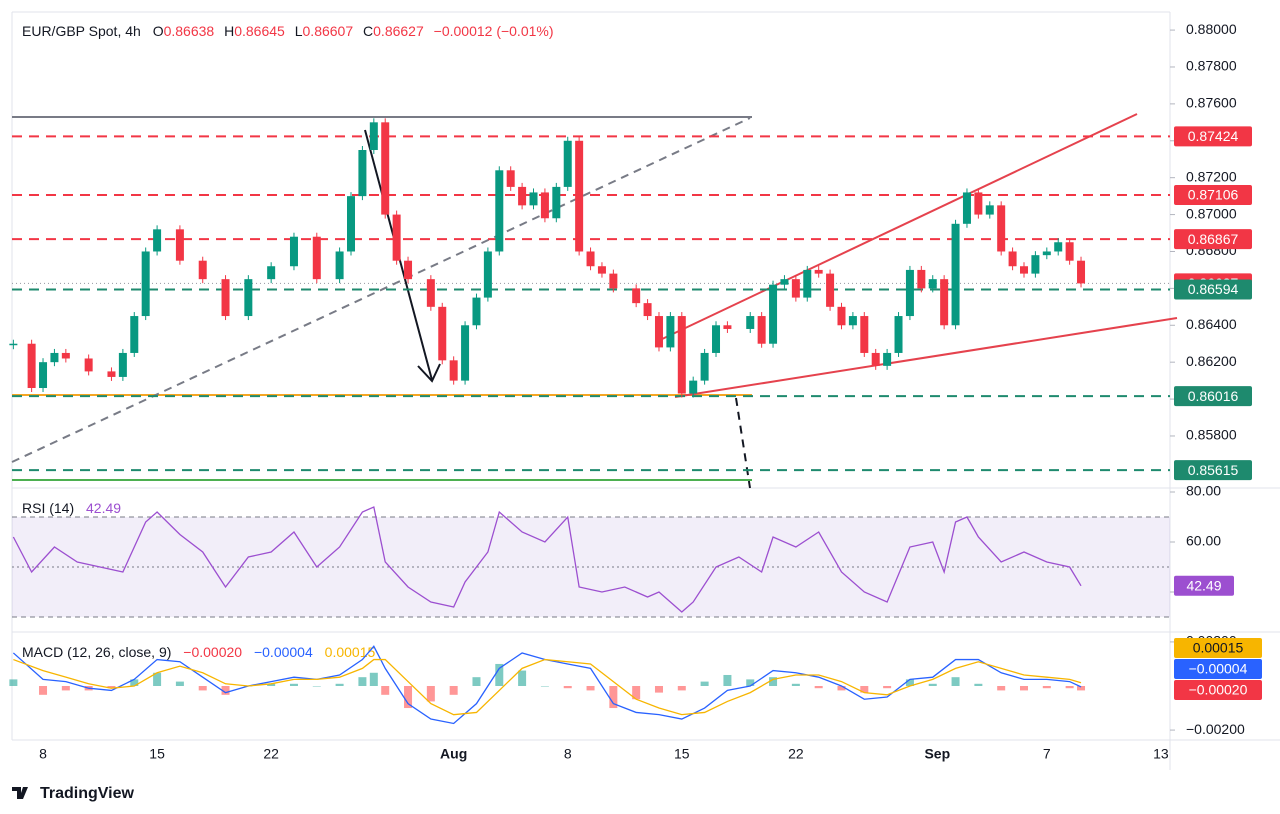 This screenshot has width=1280, height=814. What do you see at coordinates (157, 754) in the screenshot?
I see `x-tick-label: 15` at bounding box center [157, 754].